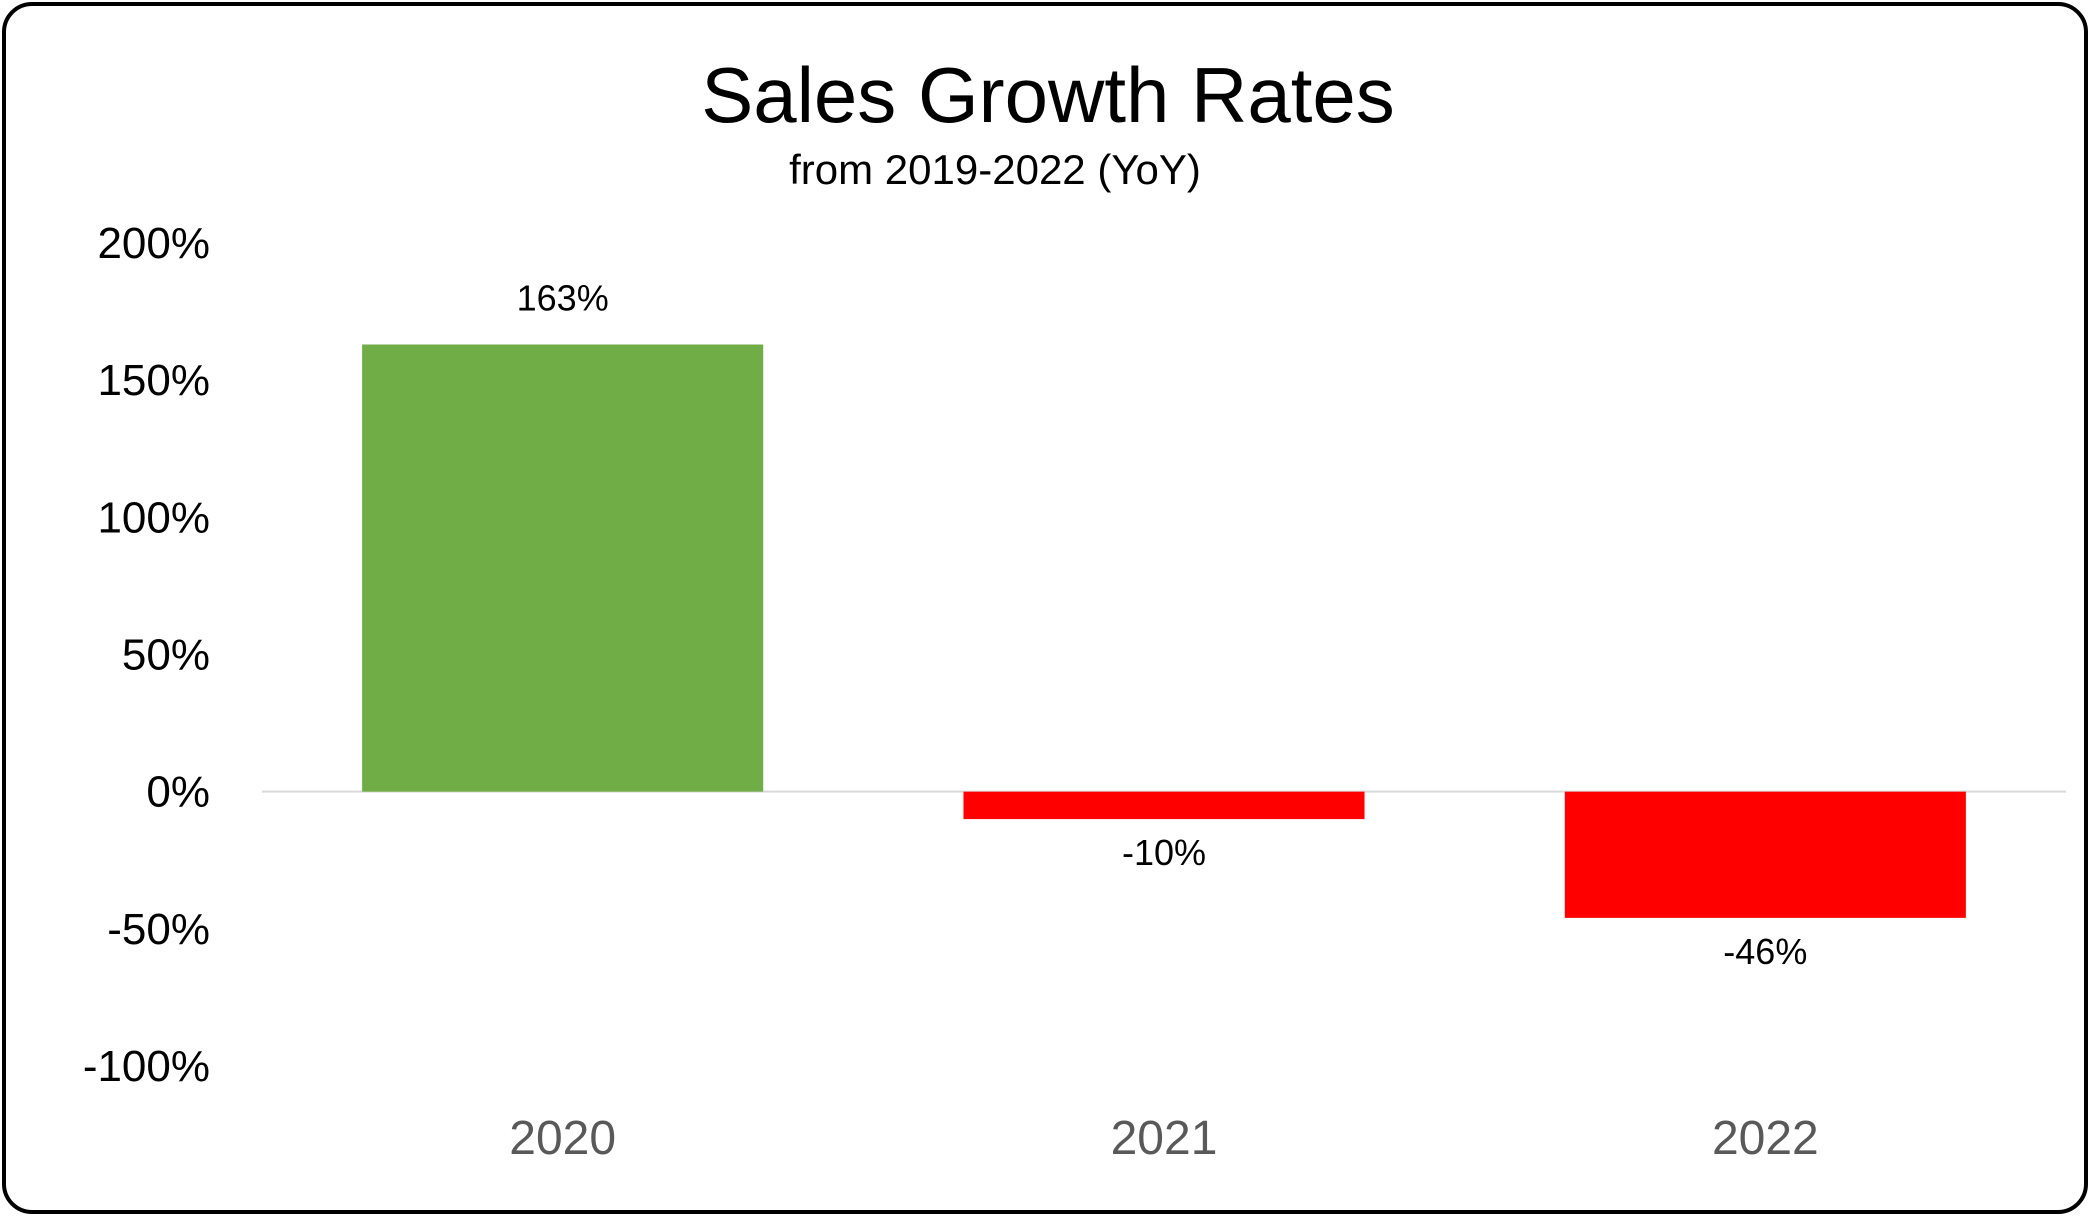 The width and height of the screenshot is (2096, 1222). What do you see at coordinates (1765, 854) in the screenshot?
I see `bar-2022` at bounding box center [1765, 854].